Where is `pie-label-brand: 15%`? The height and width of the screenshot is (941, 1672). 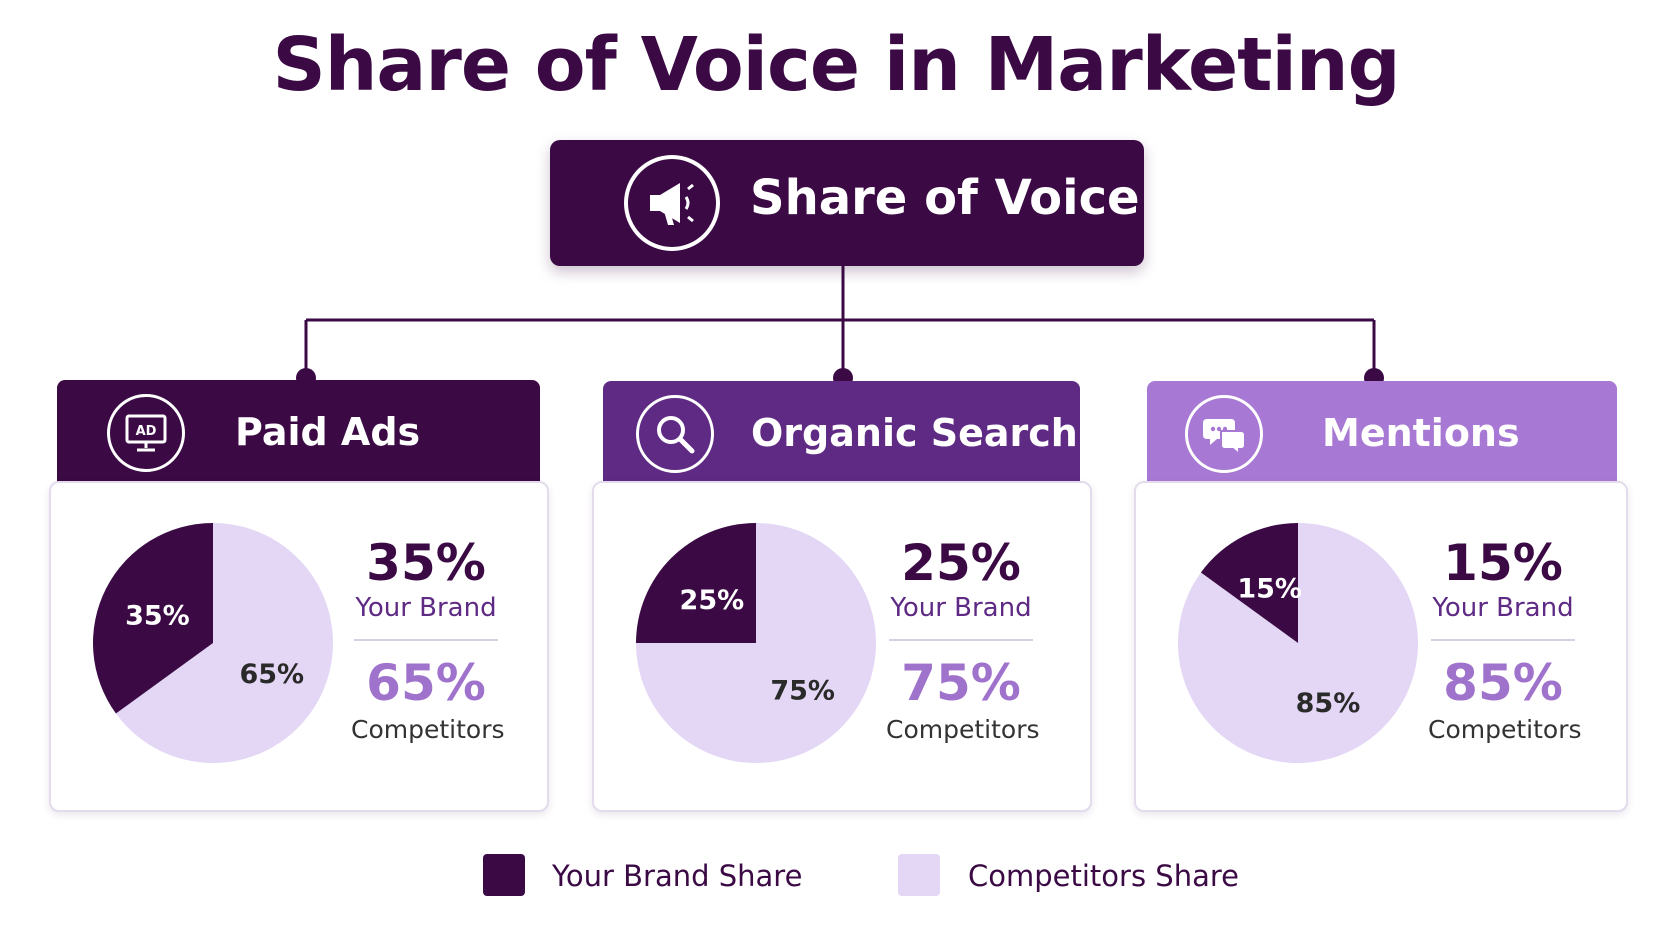
pie-label-brand: 15% is located at coordinates (1269, 588).